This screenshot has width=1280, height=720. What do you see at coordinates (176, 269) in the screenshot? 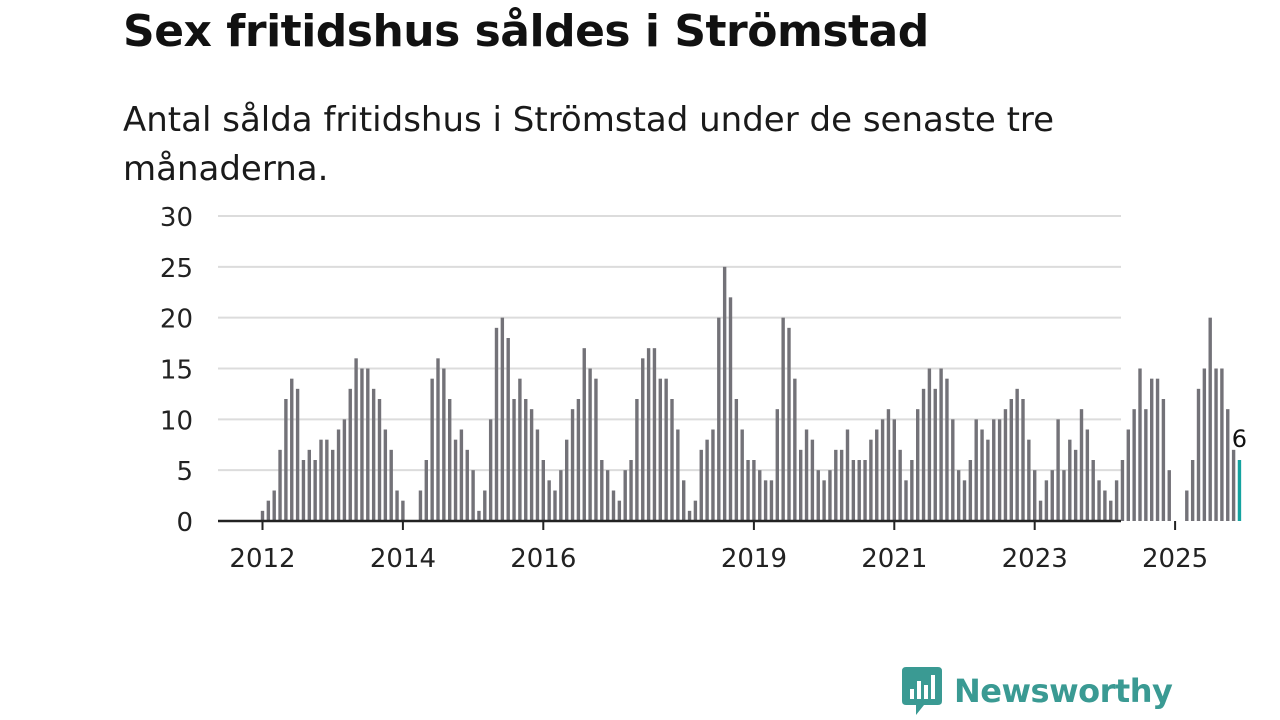
I see `y-tick-label: 25` at bounding box center [176, 269].